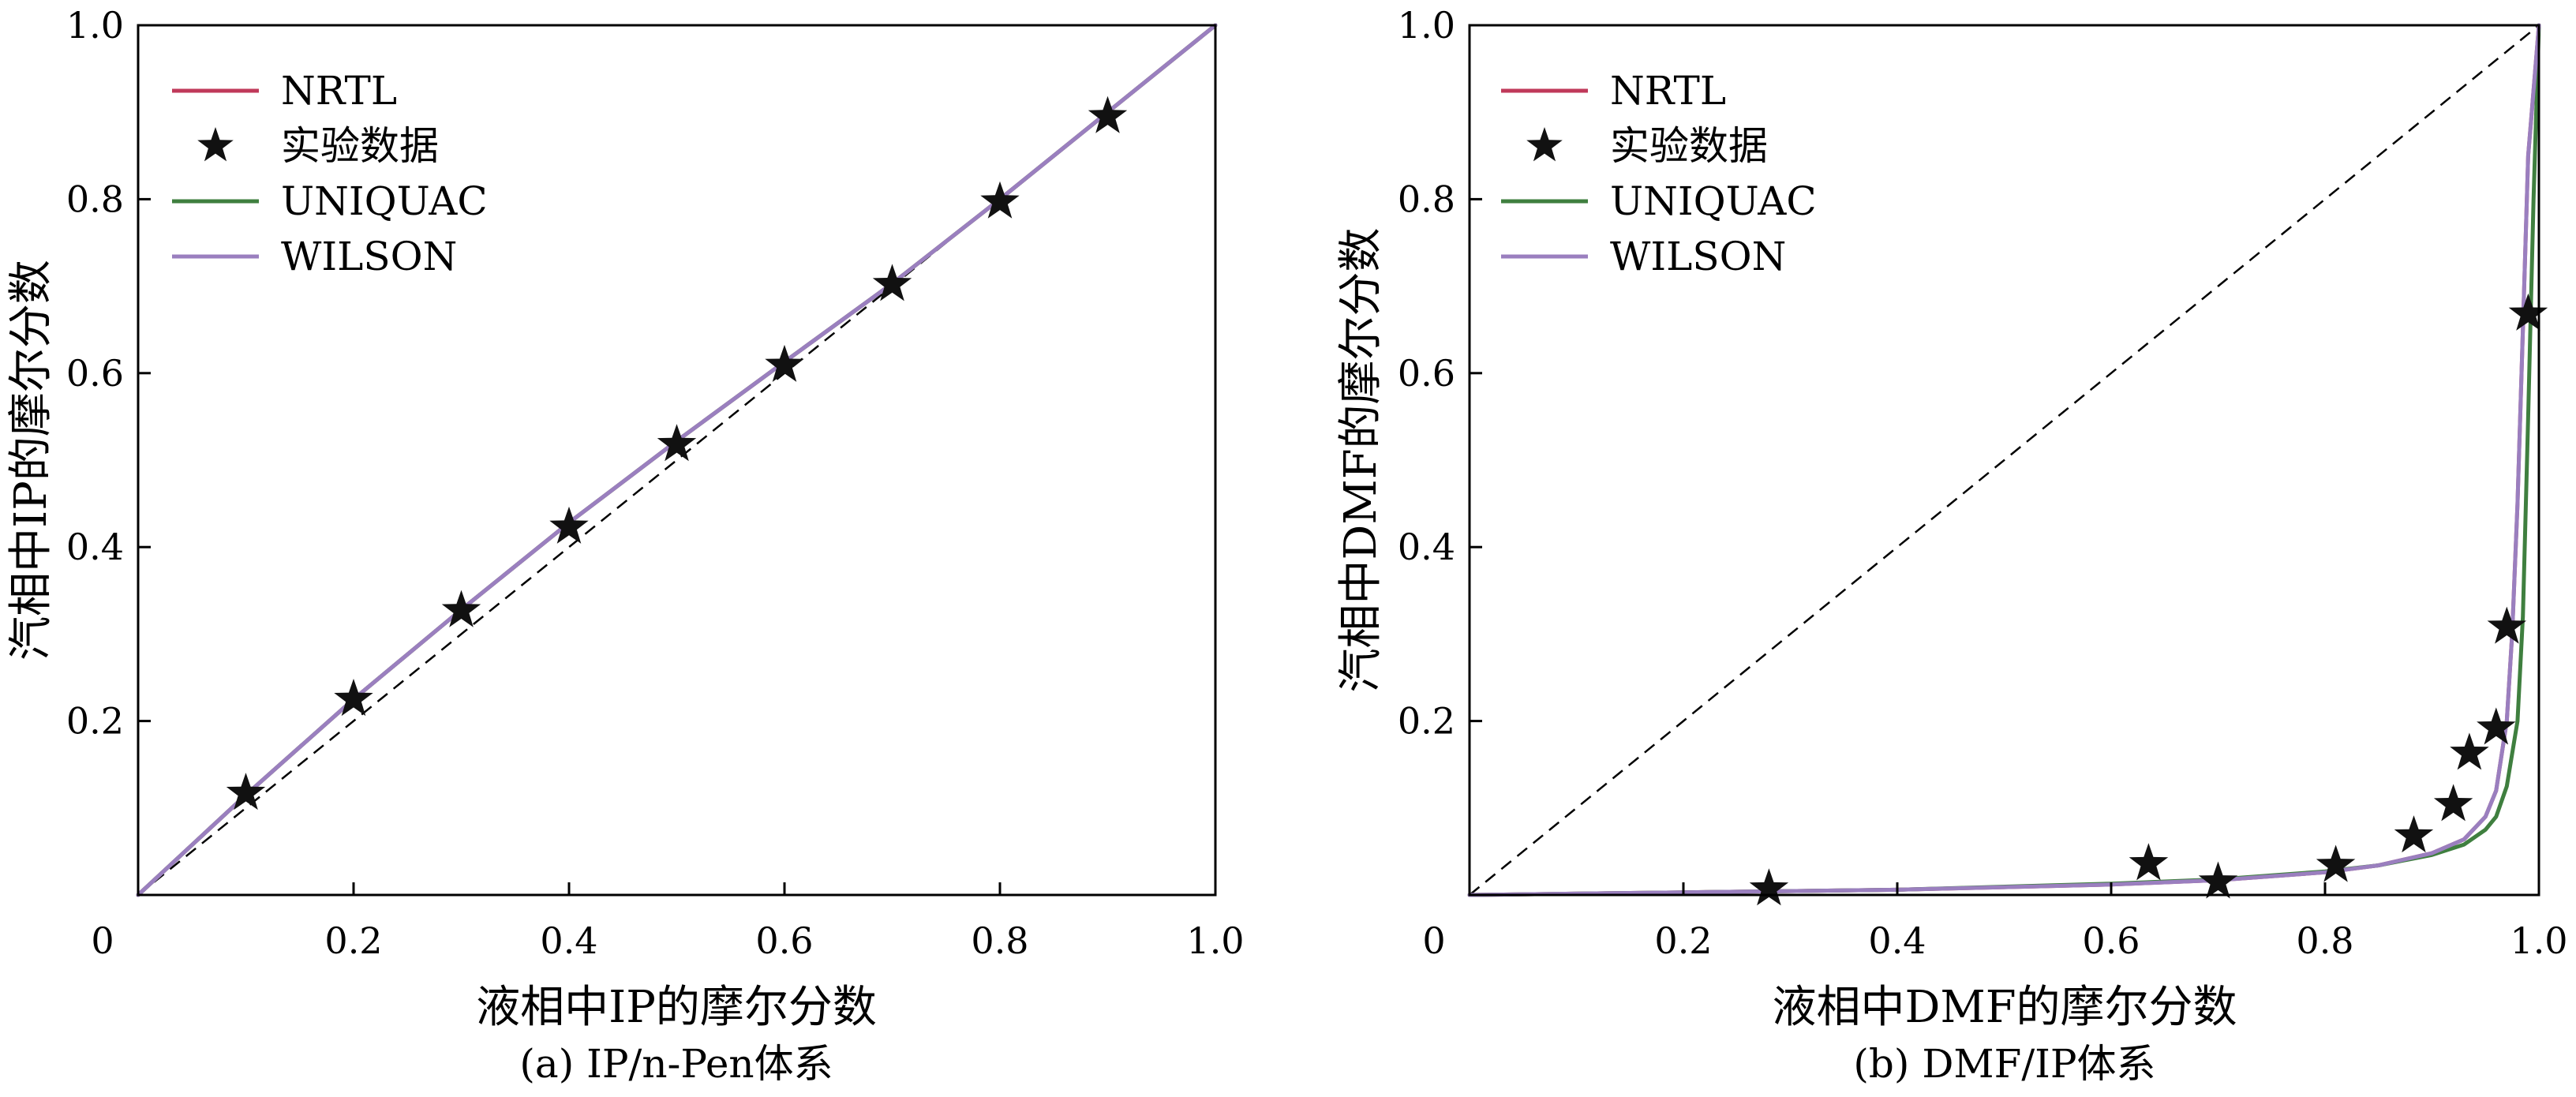  What do you see at coordinates (330, 173) in the screenshot?
I see `legend-a: NRTL 实验数据 UNIQUAC WILSON` at bounding box center [330, 173].